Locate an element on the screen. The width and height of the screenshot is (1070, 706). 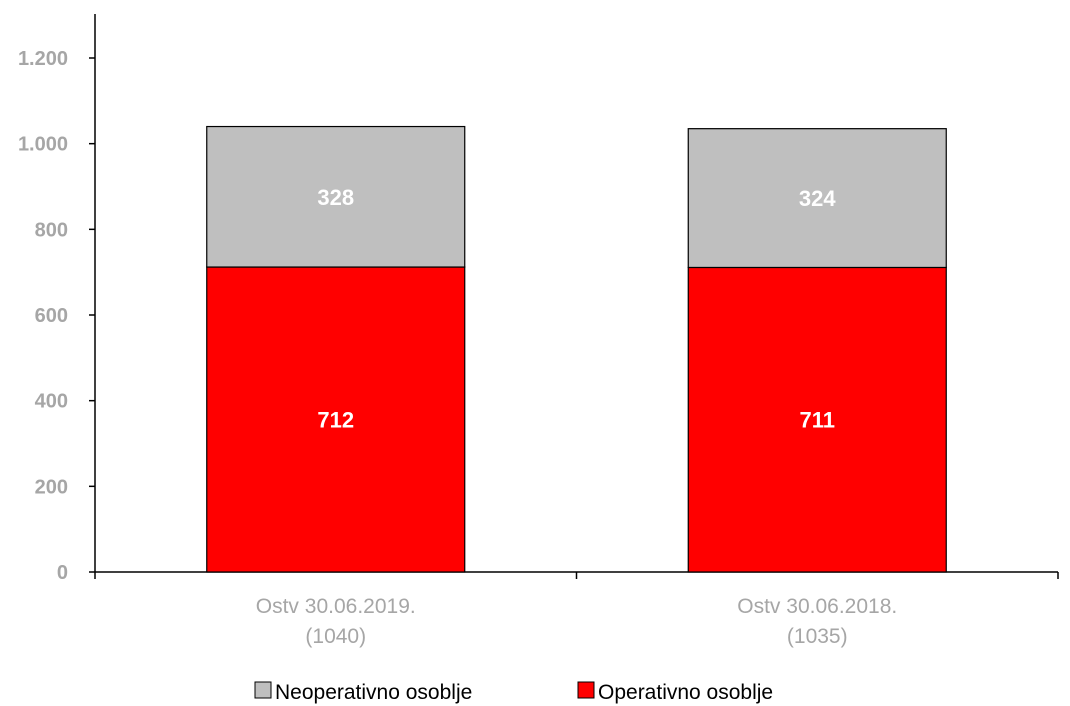
data-label: 324 is located at coordinates (817, 198).